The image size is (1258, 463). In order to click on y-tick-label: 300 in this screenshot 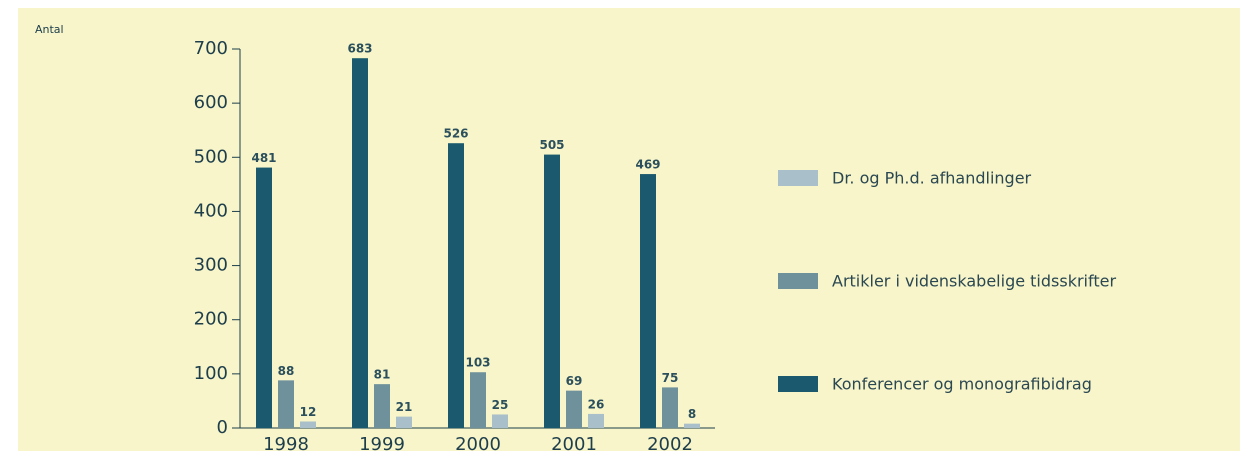, I will do `click(211, 265)`.